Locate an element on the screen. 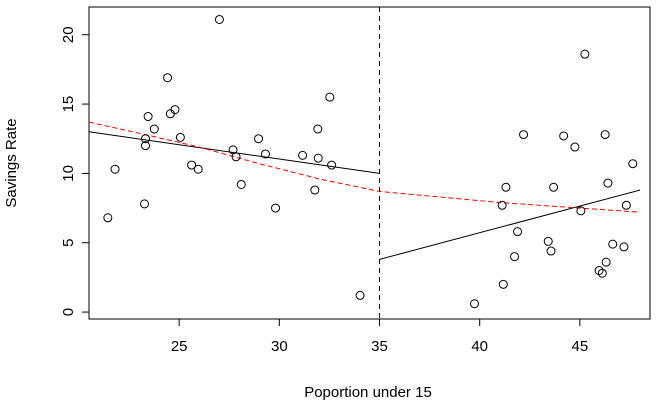 This screenshot has height=413, width=656. y-tick-label: 20 is located at coordinates (68, 34).